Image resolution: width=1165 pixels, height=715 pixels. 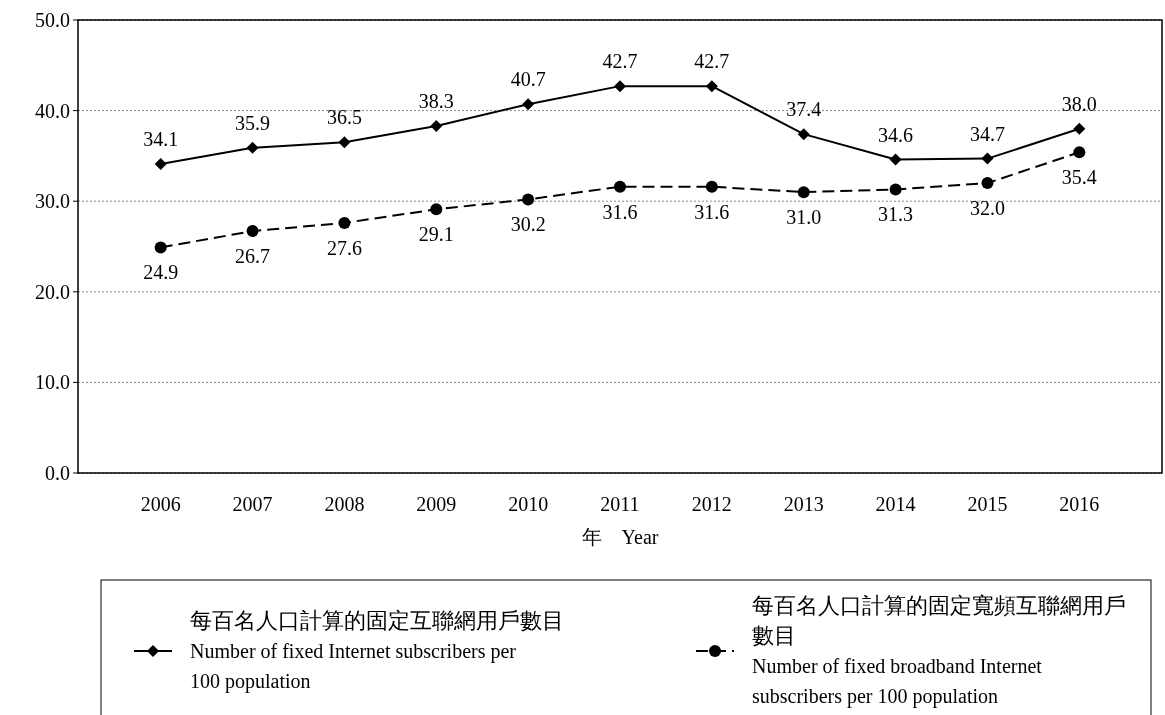 What do you see at coordinates (436, 234) in the screenshot?
I see `data-label: 29.1` at bounding box center [436, 234].